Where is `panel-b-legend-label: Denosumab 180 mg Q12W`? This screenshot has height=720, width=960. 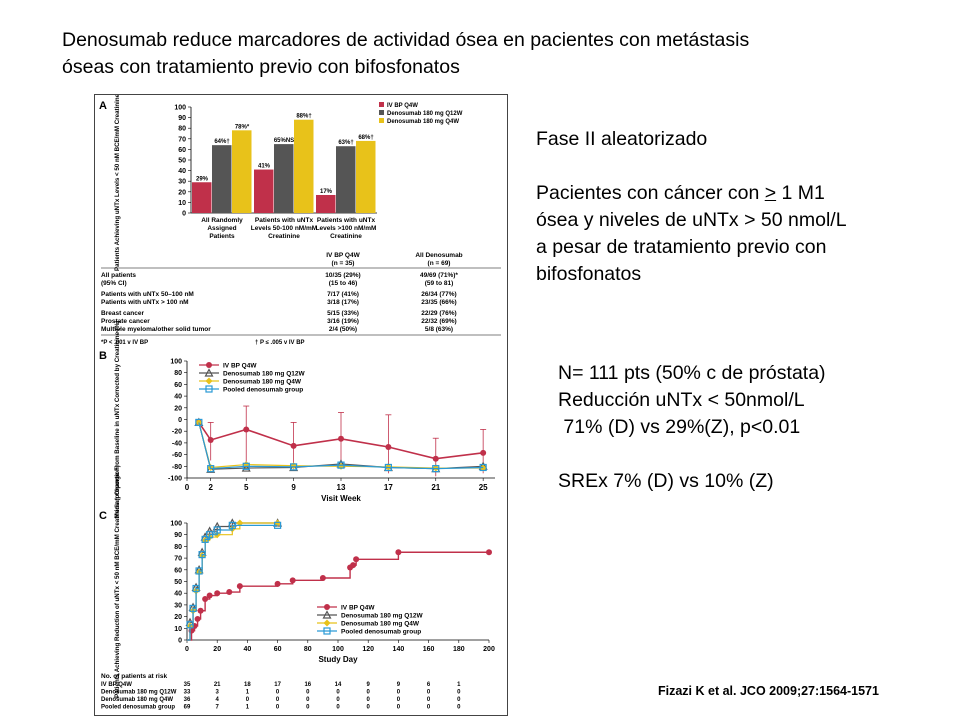 panel-b-legend-label: Denosumab 180 mg Q12W is located at coordinates (264, 374).